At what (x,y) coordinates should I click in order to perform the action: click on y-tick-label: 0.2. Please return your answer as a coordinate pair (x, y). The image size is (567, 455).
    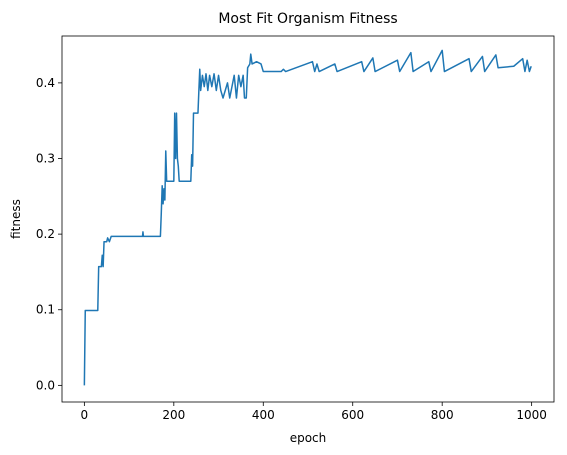
    Looking at the image, I should click on (45, 234).